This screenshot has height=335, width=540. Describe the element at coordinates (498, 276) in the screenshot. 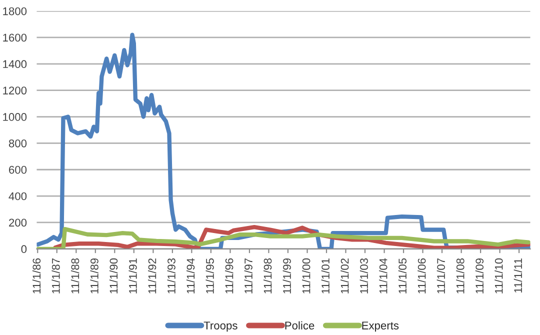

I see `x-tick-label: 11/1/10` at that location.